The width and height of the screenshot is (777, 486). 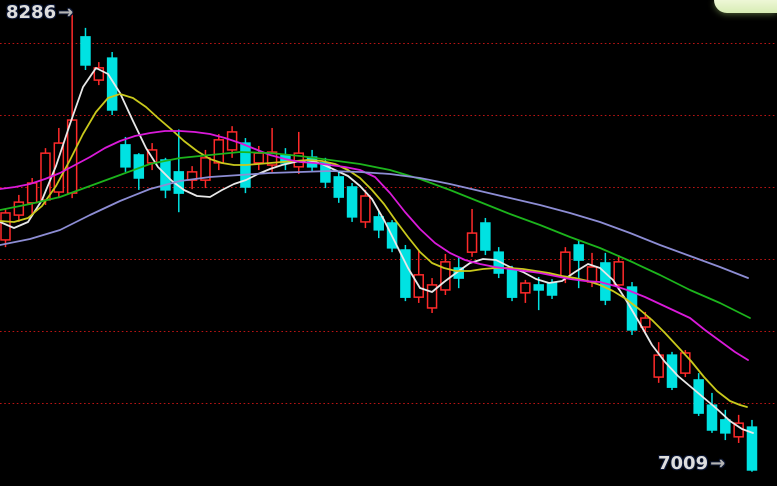 What do you see at coordinates (31, 12) in the screenshot?
I see `high-price-value: 8286` at bounding box center [31, 12].